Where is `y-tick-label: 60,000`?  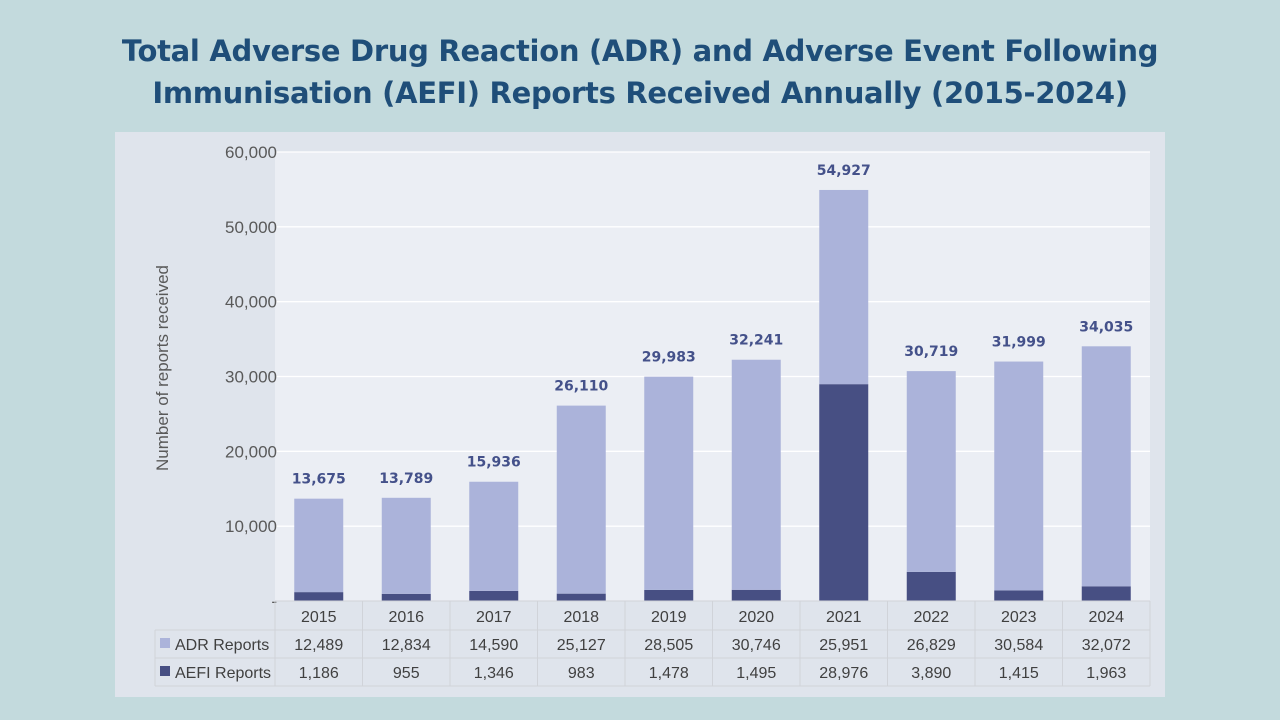 y-tick-label: 60,000 is located at coordinates (251, 152).